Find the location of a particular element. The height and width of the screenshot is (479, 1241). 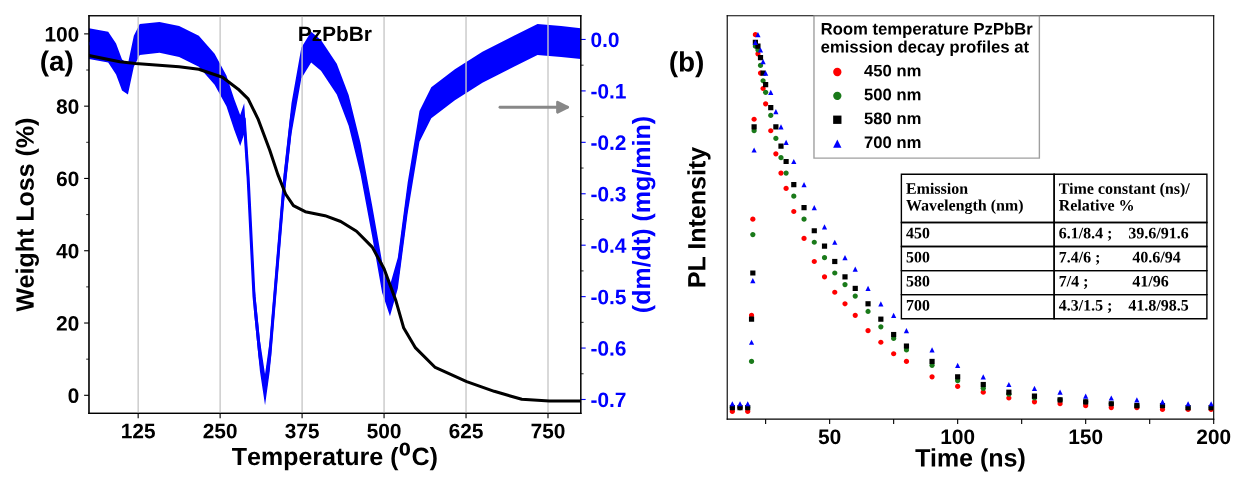

legend-title: Room temperature PzPbBr emission decay profiles at is located at coordinates (927, 39).